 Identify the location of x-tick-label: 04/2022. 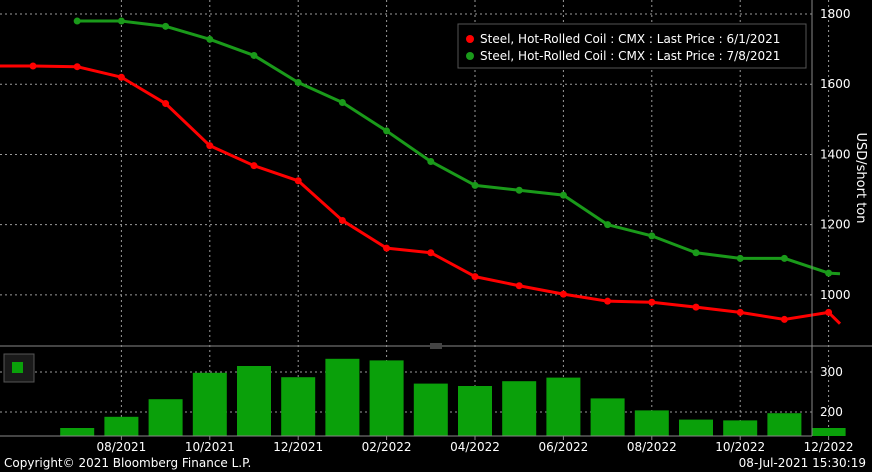
(475, 447).